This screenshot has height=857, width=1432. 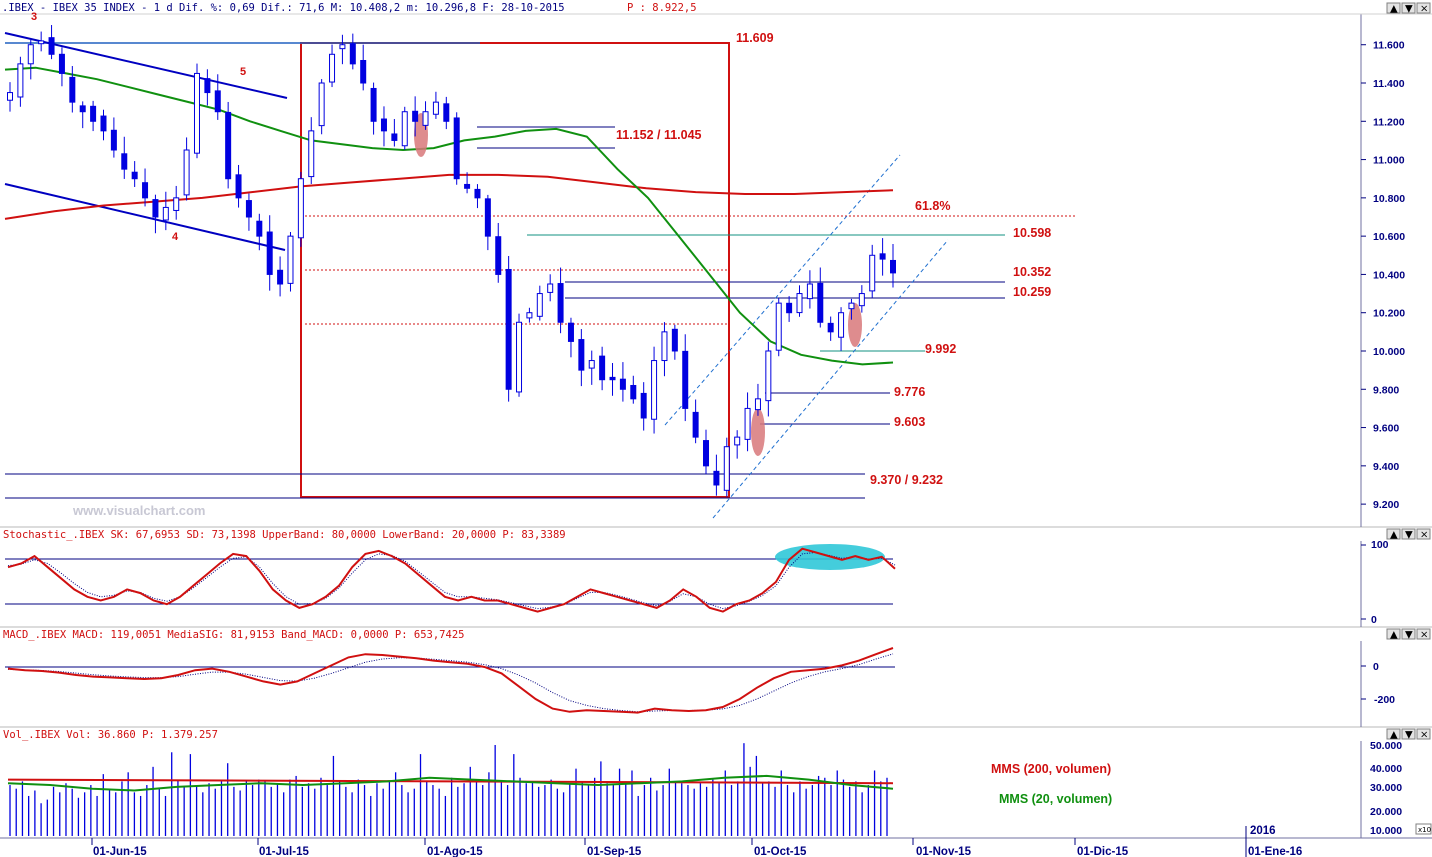 What do you see at coordinates (1263, 831) in the screenshot?
I see `year-label: 2016` at bounding box center [1263, 831].